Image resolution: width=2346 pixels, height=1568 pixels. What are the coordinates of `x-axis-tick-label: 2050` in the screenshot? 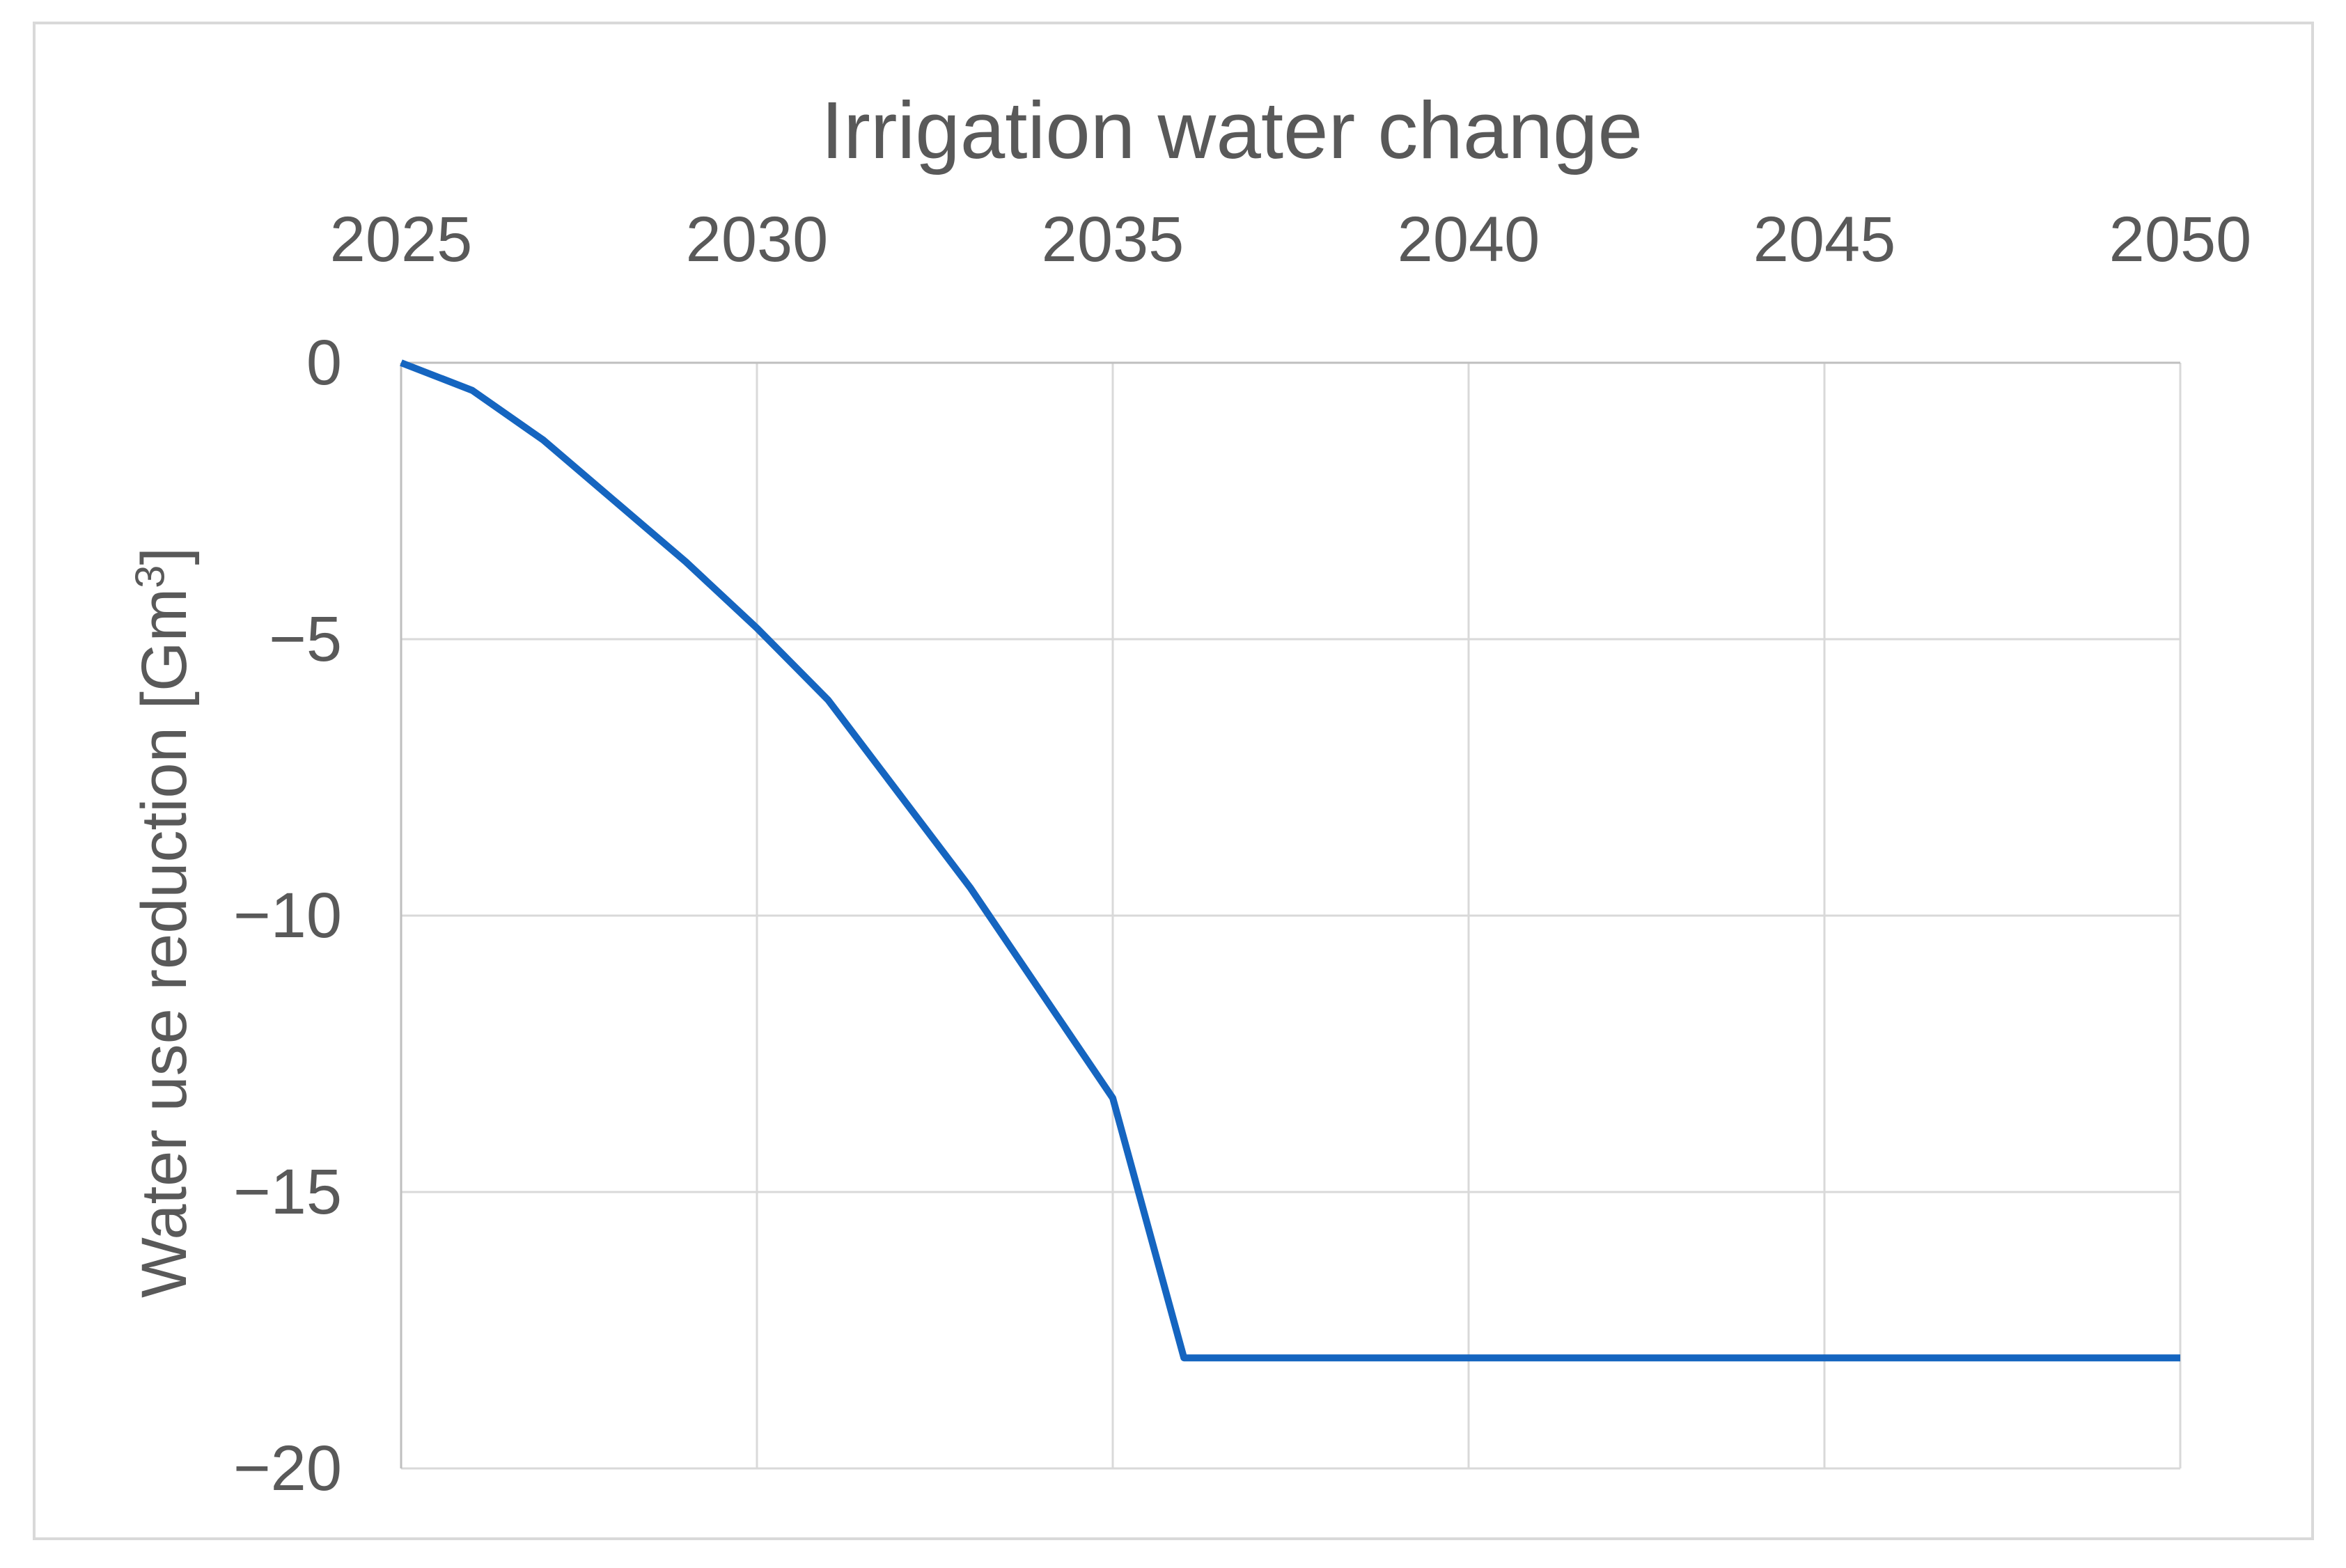 It's located at (2180, 239).